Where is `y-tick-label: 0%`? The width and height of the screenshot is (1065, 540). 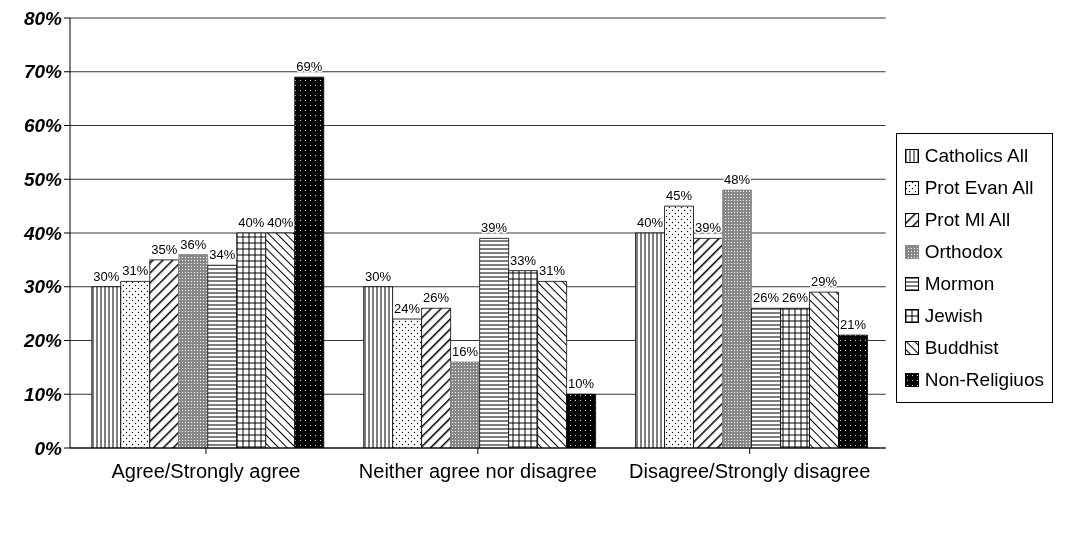 y-tick-label: 0% is located at coordinates (48, 448).